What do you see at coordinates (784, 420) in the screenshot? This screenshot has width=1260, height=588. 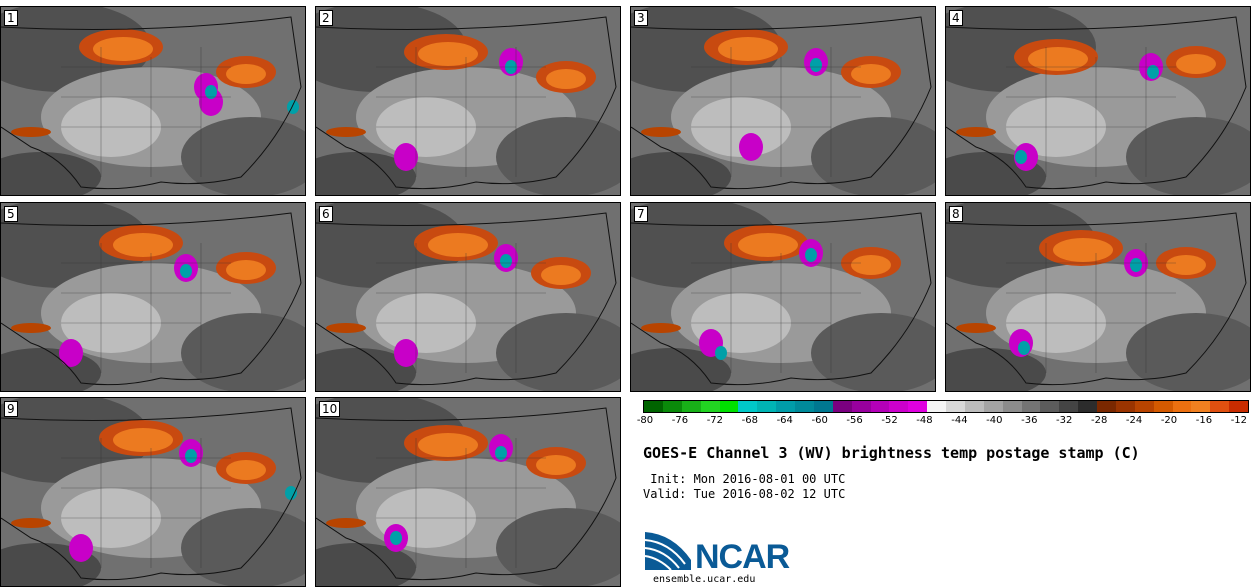 I see `color-tick-label: -64` at bounding box center [784, 420].